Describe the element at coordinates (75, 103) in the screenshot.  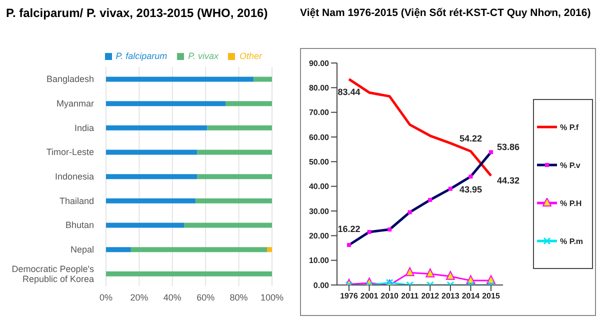
I see `y-tick-label: Myanmar` at that location.